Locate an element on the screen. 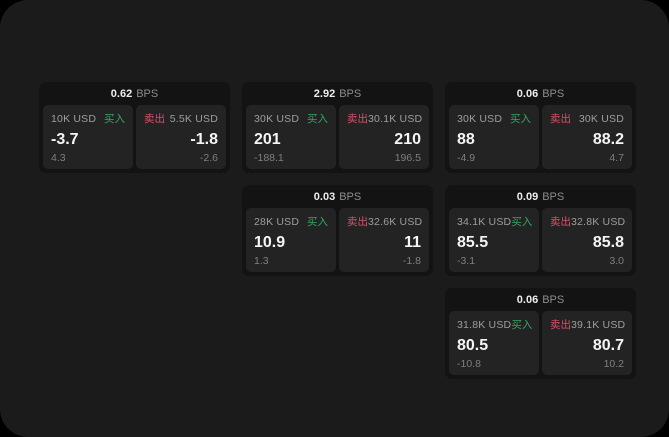  spread-value: 2.92 is located at coordinates (324, 93).